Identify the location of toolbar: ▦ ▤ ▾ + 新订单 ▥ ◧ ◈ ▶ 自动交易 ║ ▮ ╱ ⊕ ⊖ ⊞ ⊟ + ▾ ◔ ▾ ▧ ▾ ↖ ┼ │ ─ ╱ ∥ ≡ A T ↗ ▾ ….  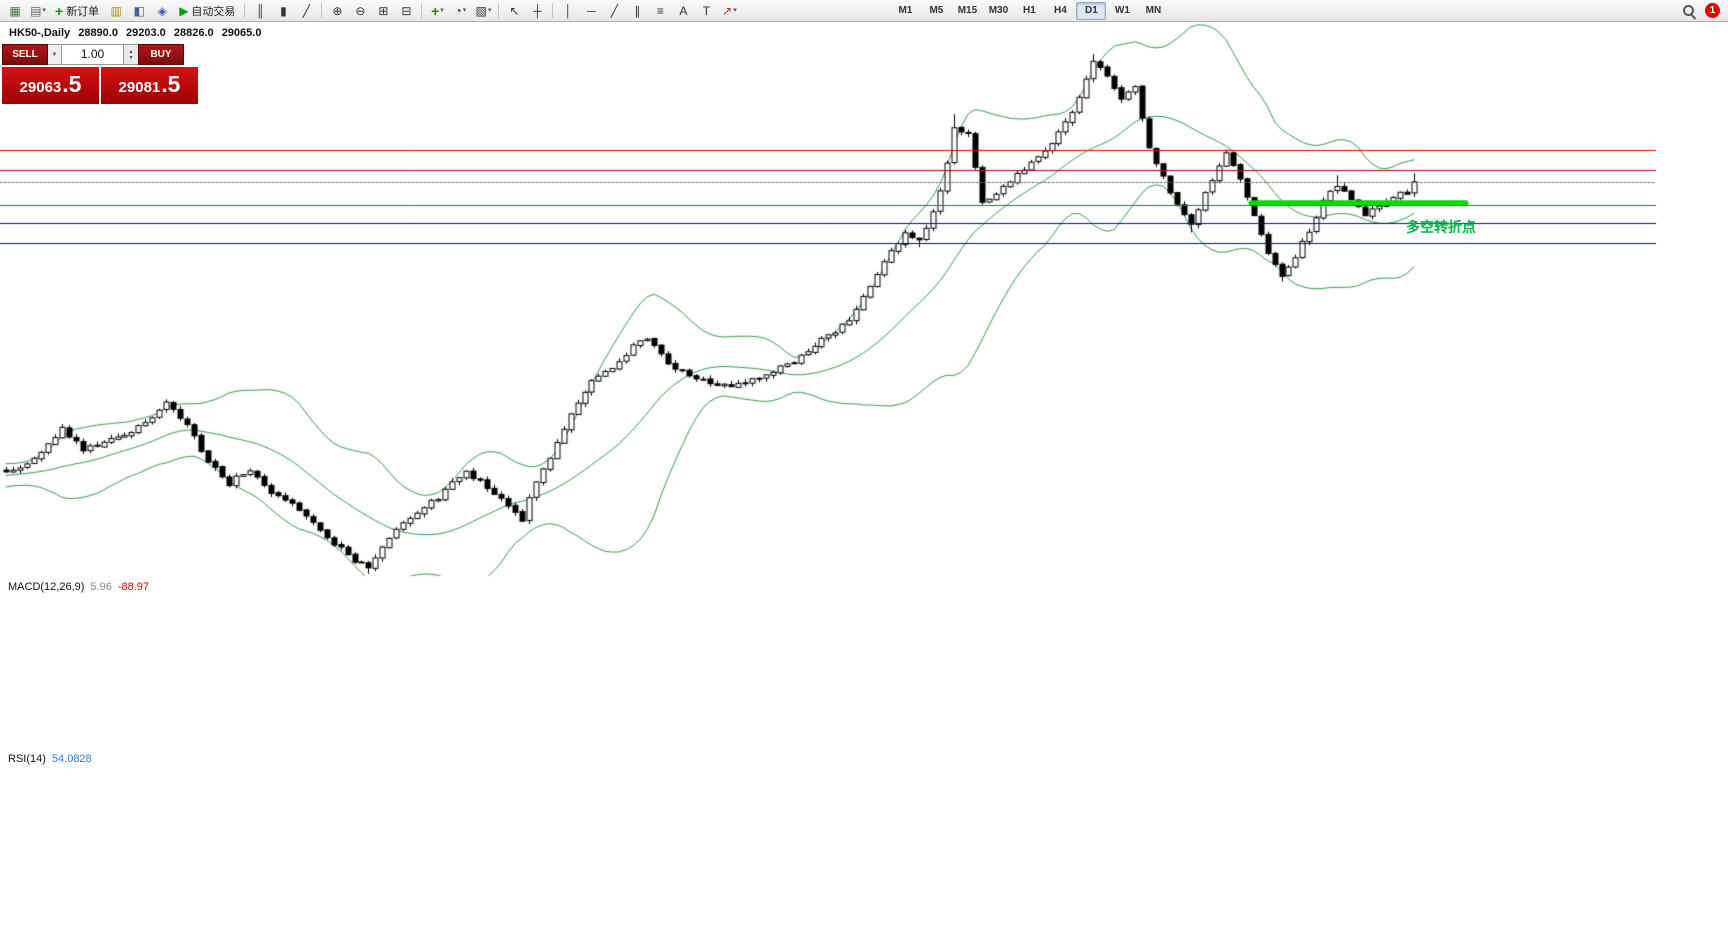
(864, 11).